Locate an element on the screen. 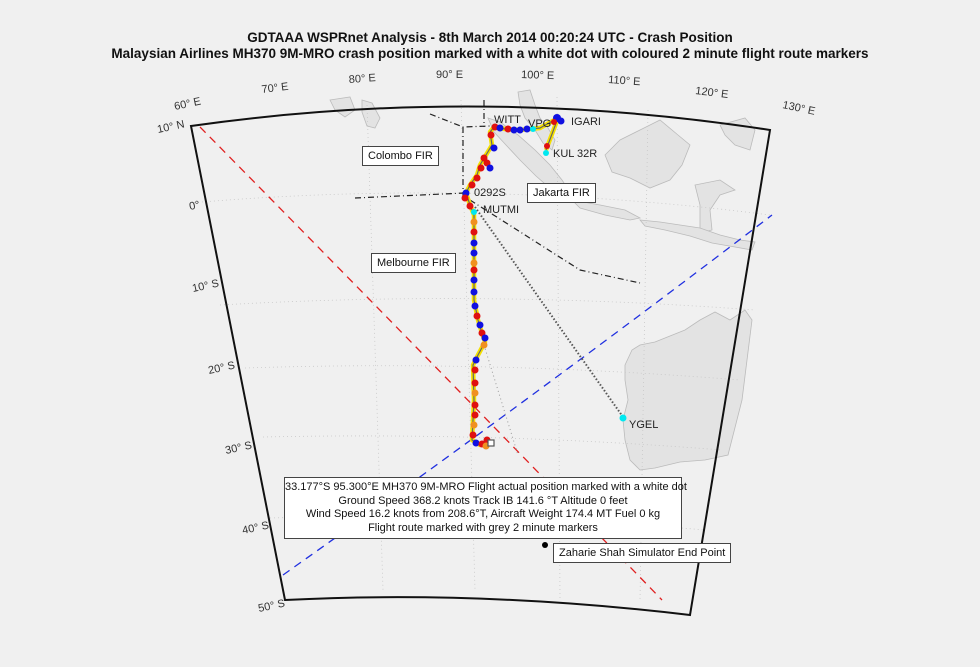 The width and height of the screenshot is (980, 667). lon-label-100e: 100° E is located at coordinates (538, 75).